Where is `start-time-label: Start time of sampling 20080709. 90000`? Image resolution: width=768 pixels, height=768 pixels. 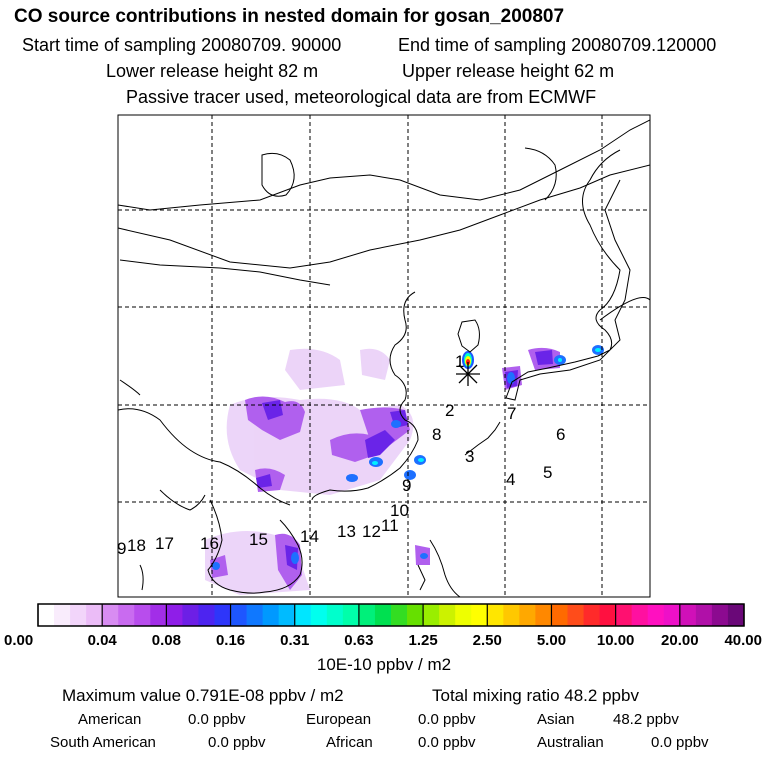 start-time-label: Start time of sampling 20080709. 90000 is located at coordinates (182, 45).